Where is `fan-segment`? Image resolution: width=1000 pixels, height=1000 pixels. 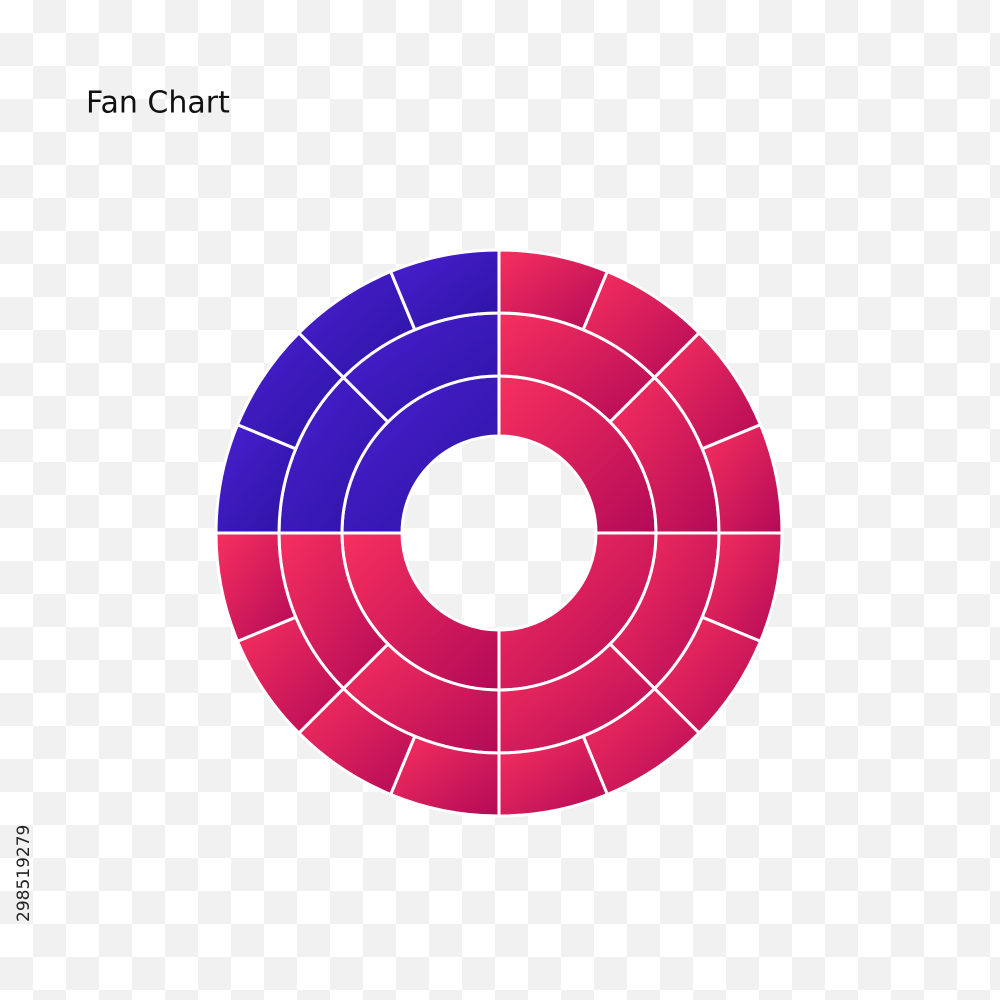 fan-segment is located at coordinates (444, 290).